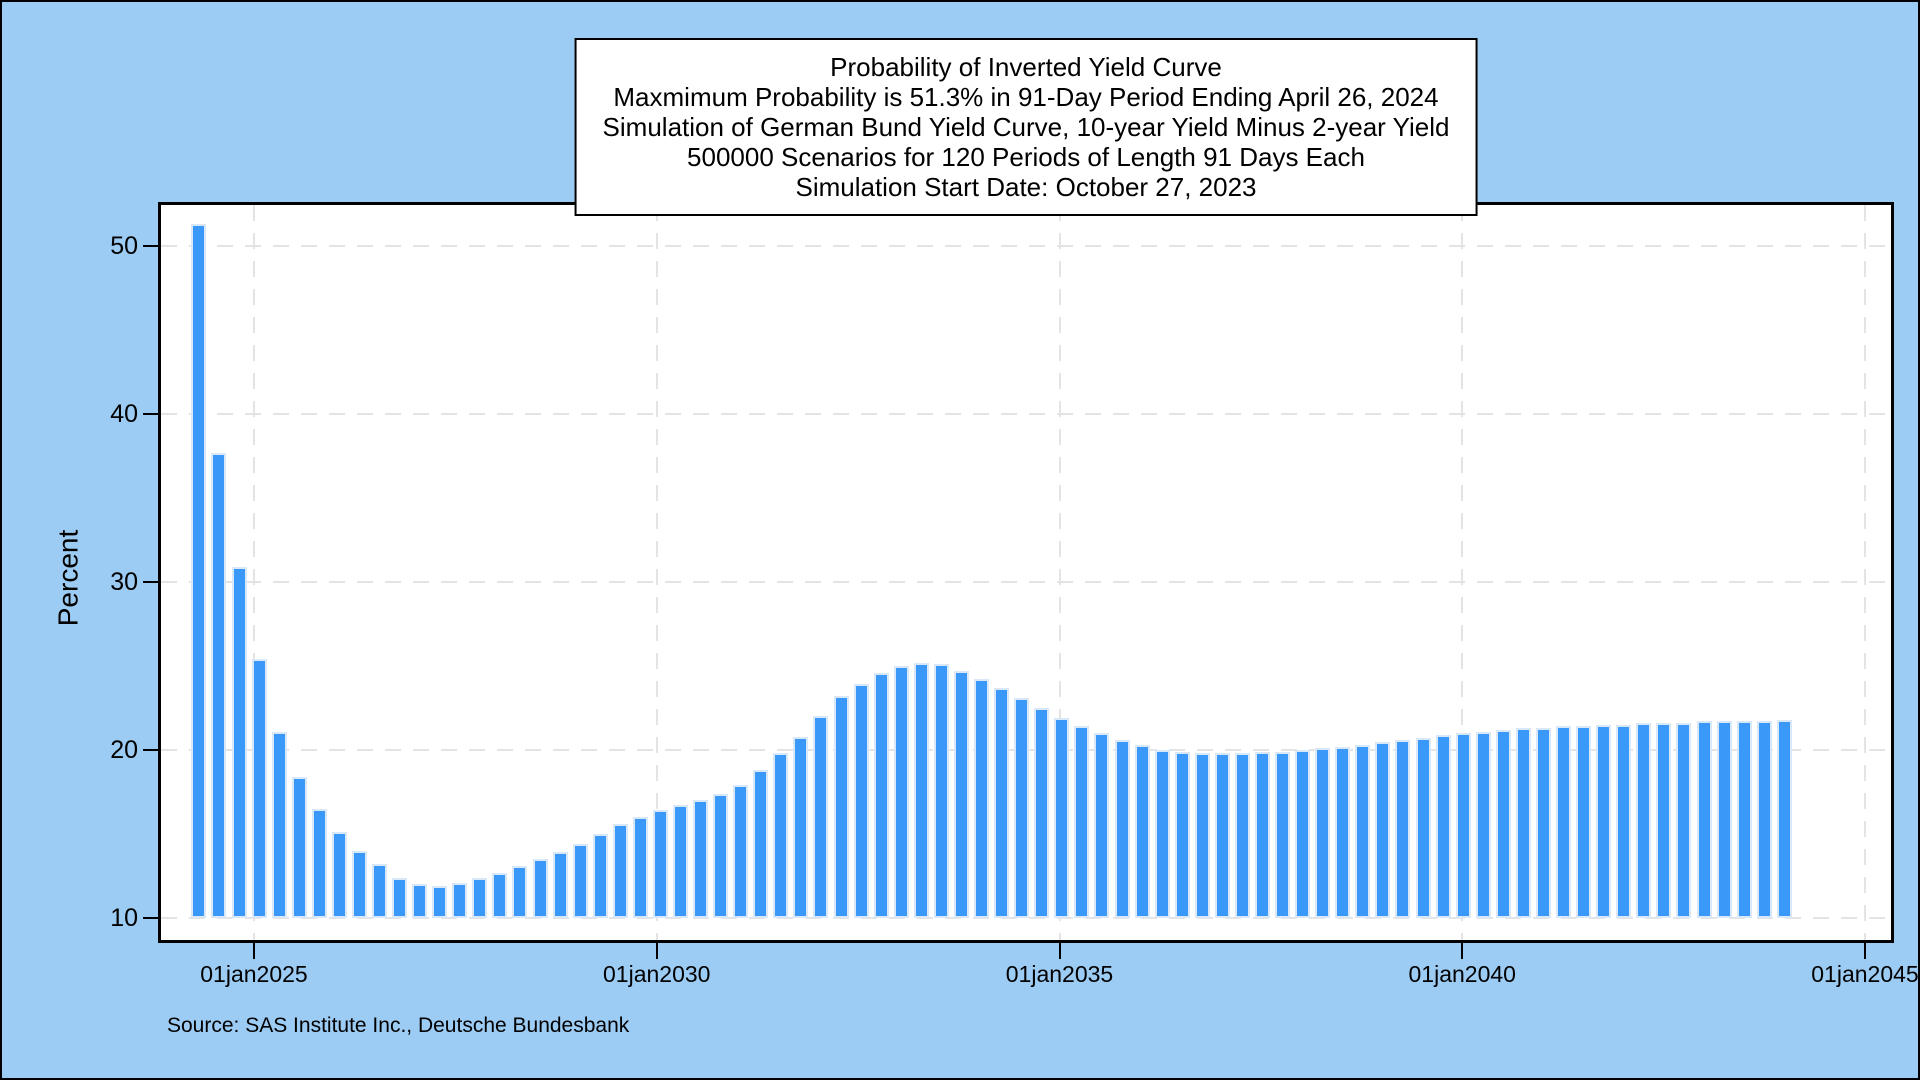 The width and height of the screenshot is (1920, 1080). I want to click on y-axis-tick-label: 10, so click(124, 918).